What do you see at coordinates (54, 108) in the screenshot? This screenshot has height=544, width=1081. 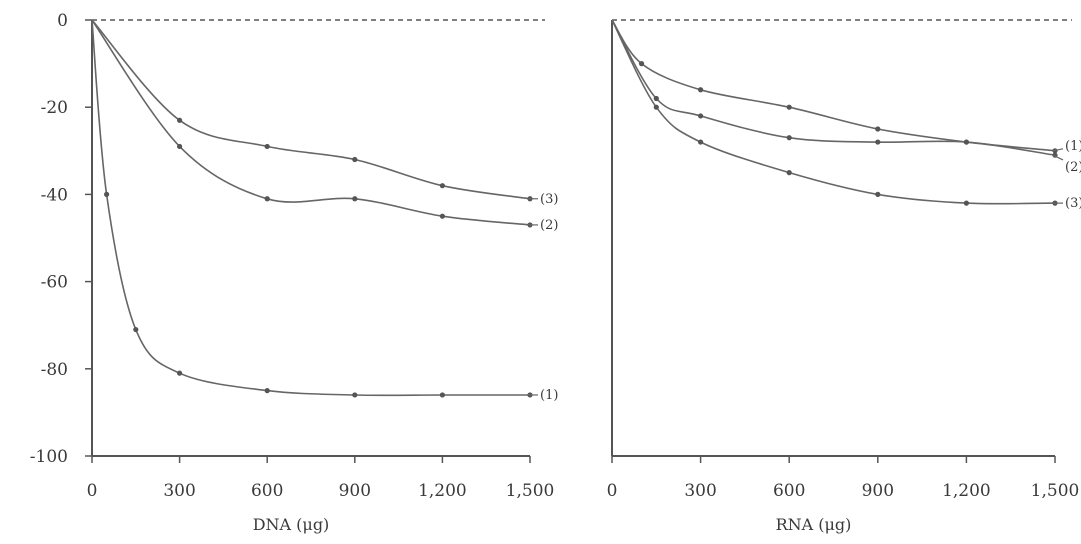 I see `y-tick-label: -20` at bounding box center [54, 108].